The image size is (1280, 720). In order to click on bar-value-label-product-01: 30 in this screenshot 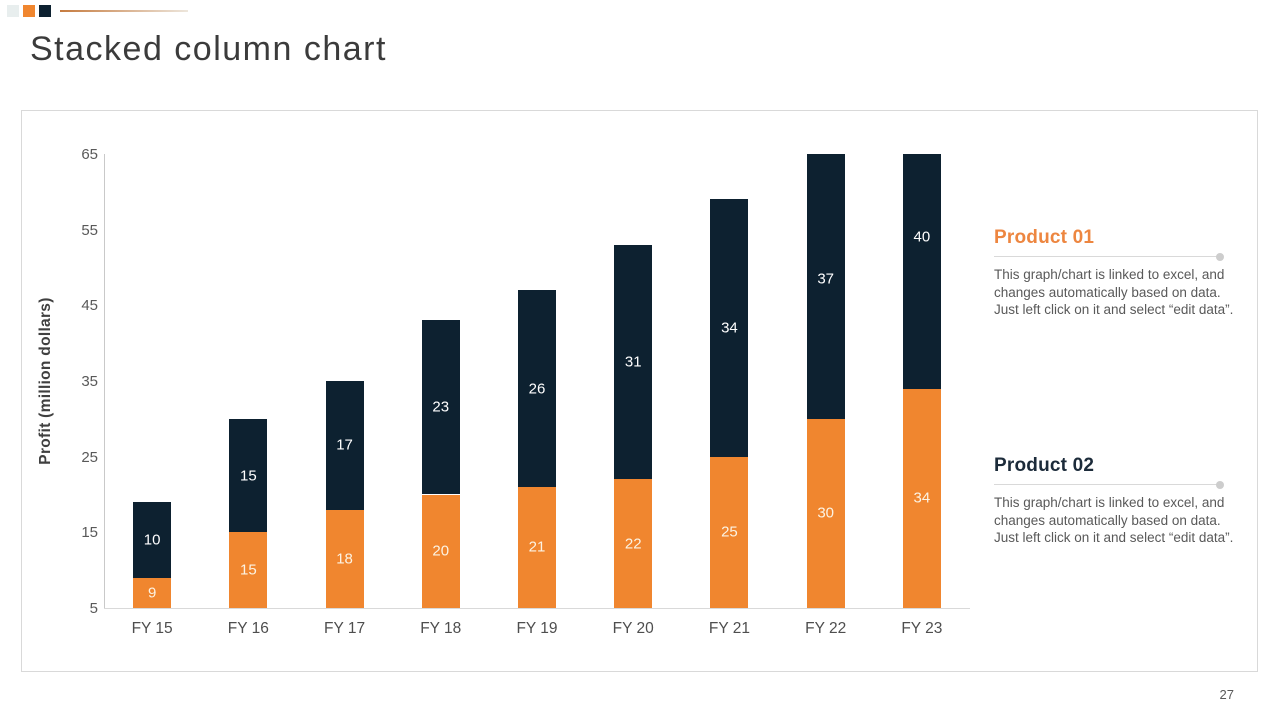, I will do `click(825, 513)`.